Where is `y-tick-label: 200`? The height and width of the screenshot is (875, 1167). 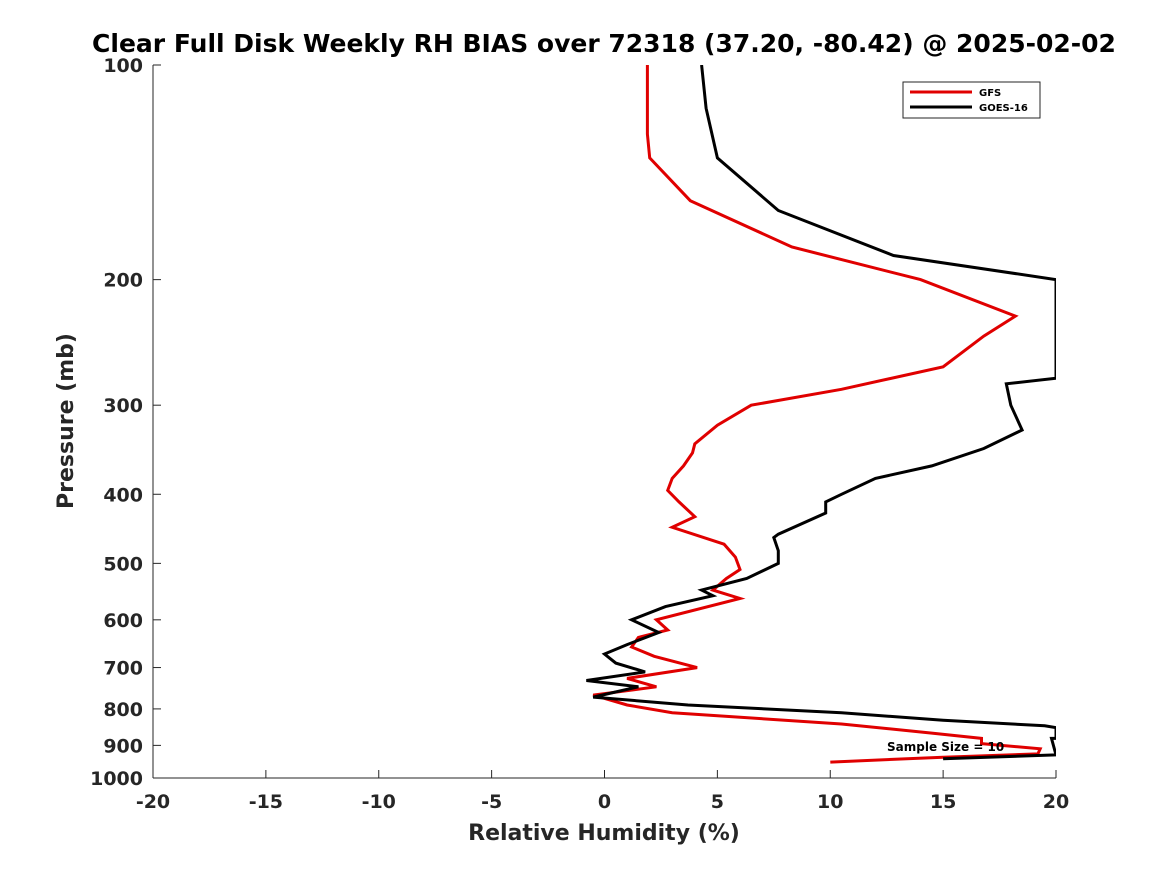
y-tick-label: 200 is located at coordinates (123, 281).